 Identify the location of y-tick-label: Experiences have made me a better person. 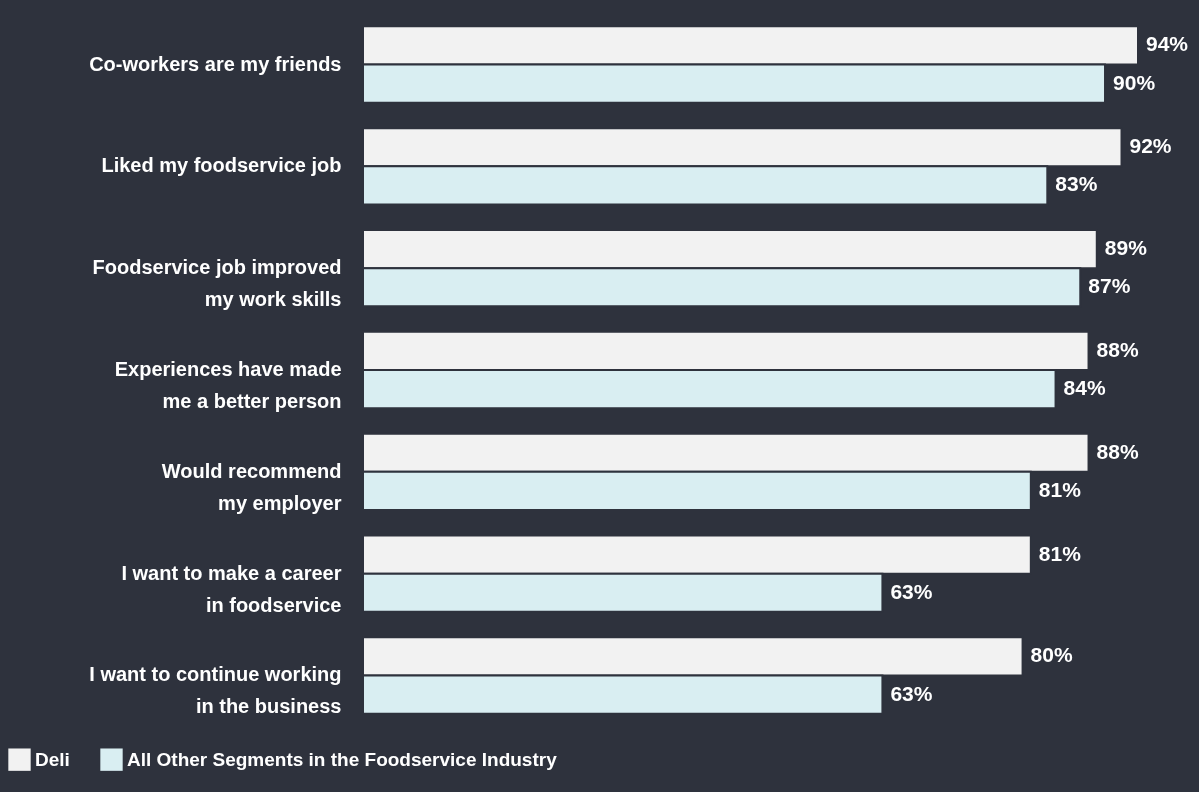
(228, 385).